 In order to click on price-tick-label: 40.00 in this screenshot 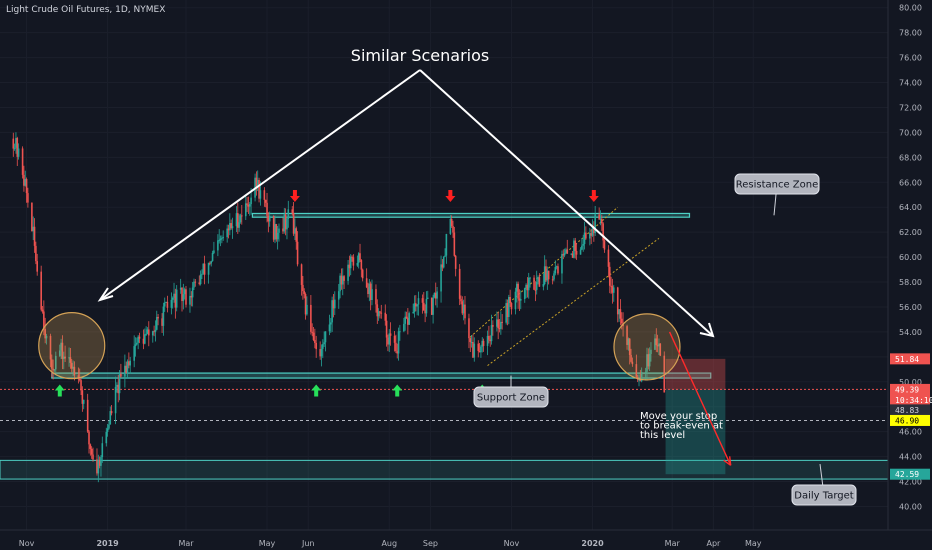, I will do `click(910, 507)`.